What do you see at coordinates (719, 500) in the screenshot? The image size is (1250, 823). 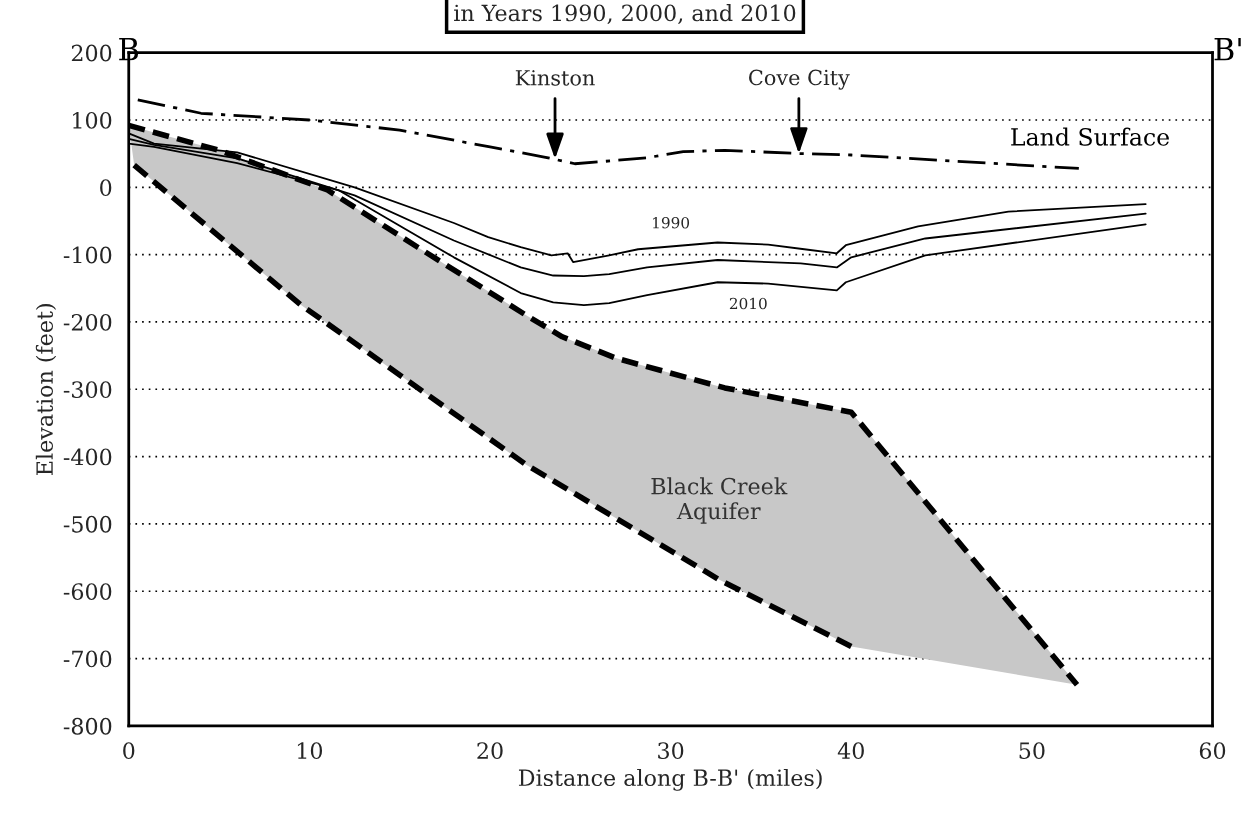 I see `annotation: Black Creek Aquifer` at bounding box center [719, 500].